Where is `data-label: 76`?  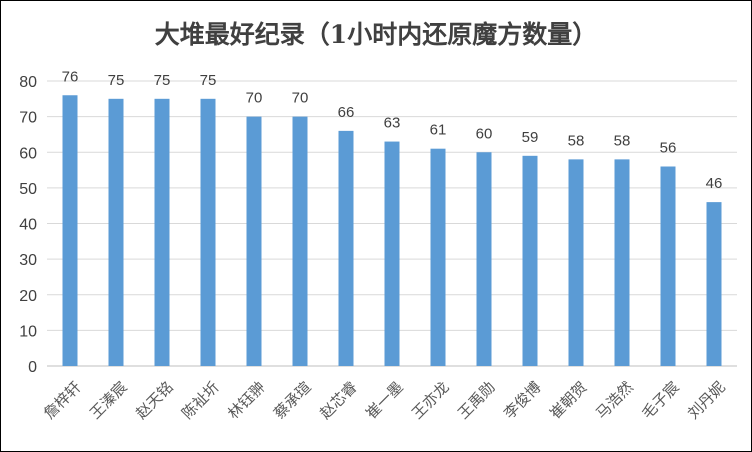 data-label: 76 is located at coordinates (70, 76).